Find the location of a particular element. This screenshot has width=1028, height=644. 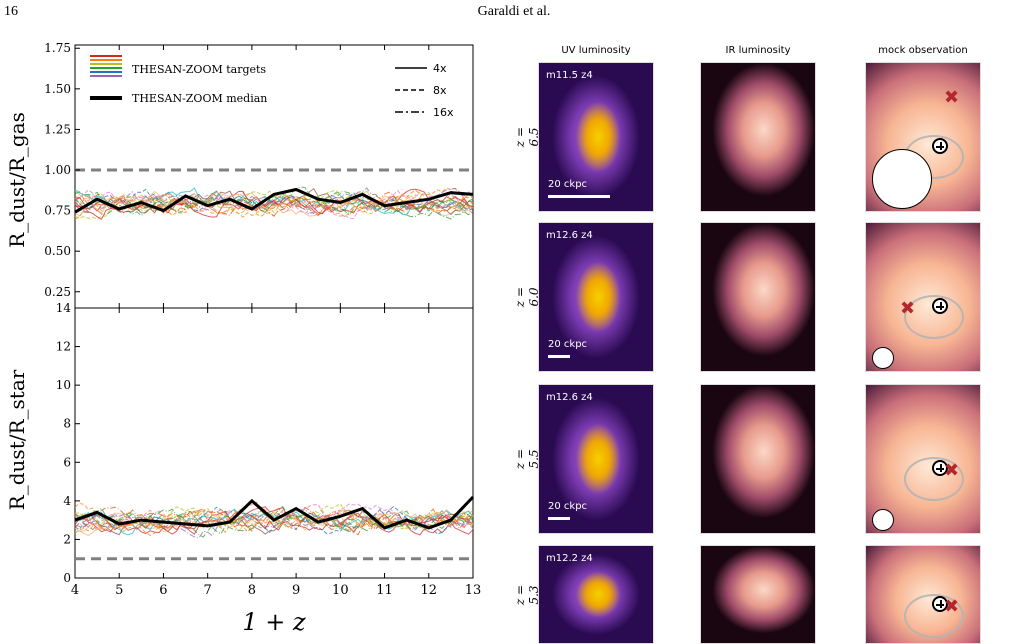

legend-res-4x: 4x is located at coordinates (440, 68).